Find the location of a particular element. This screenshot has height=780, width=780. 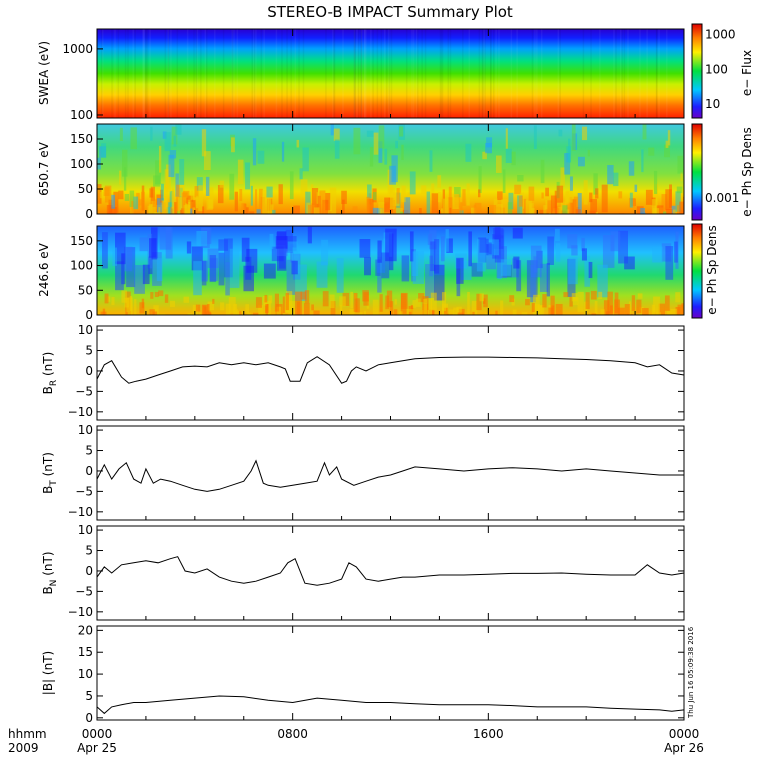

plot-title: STEREO-B IMPACT Summary Plot is located at coordinates (390, 12).